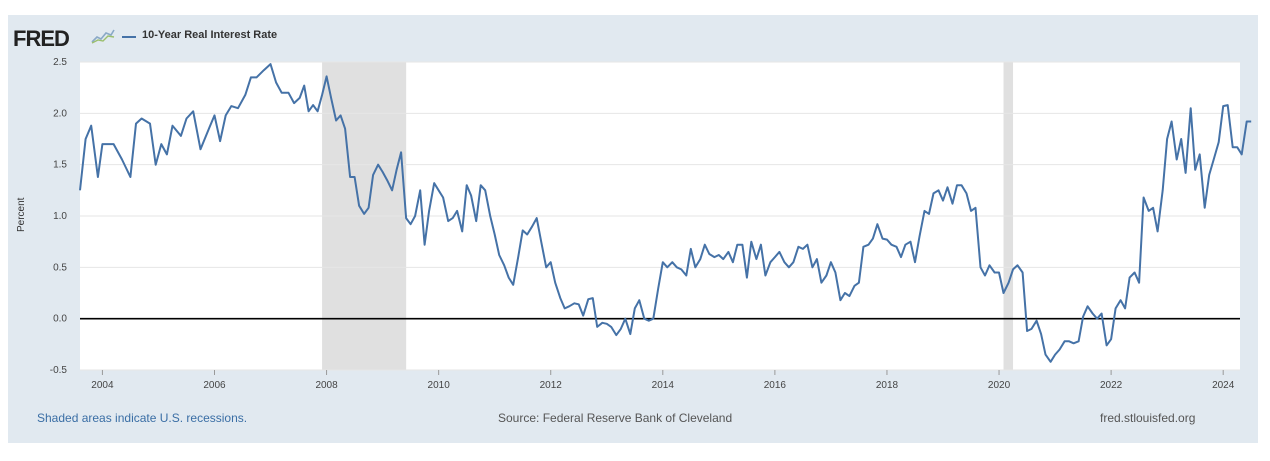 The image size is (1270, 461). I want to click on y-tick-label: 0.5, so click(60, 267).